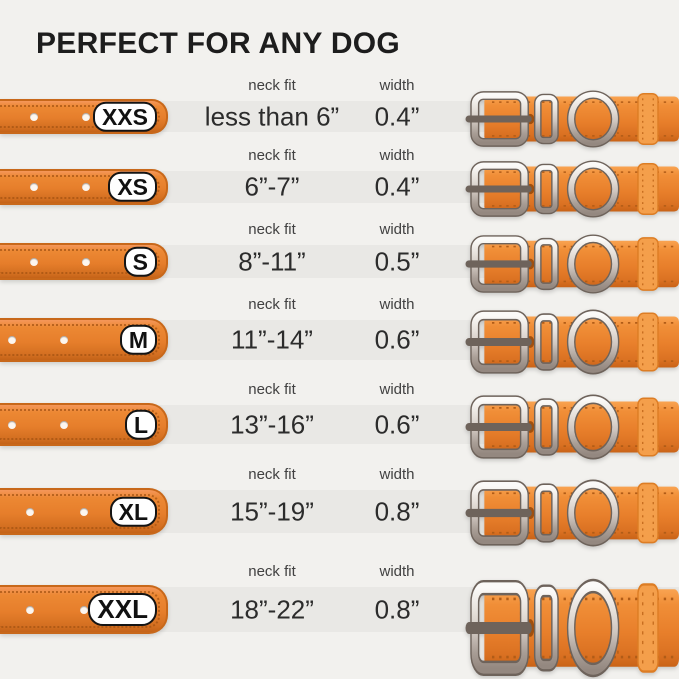 This screenshot has height=679, width=679. What do you see at coordinates (339, 413) in the screenshot?
I see `size-row-l: neck fit width L 13”-16” 0.6”` at bounding box center [339, 413].